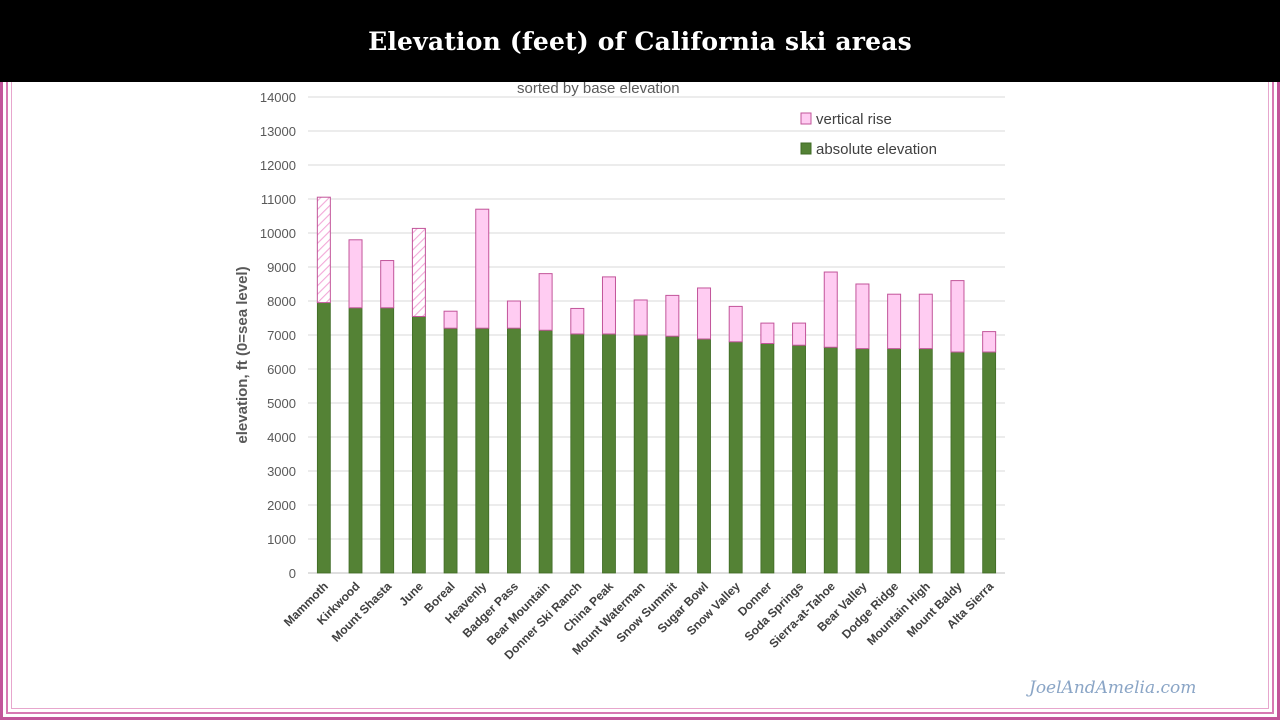 This screenshot has width=1280, height=720. Describe the element at coordinates (278, 131) in the screenshot. I see `y-tick-label: 13000` at that location.